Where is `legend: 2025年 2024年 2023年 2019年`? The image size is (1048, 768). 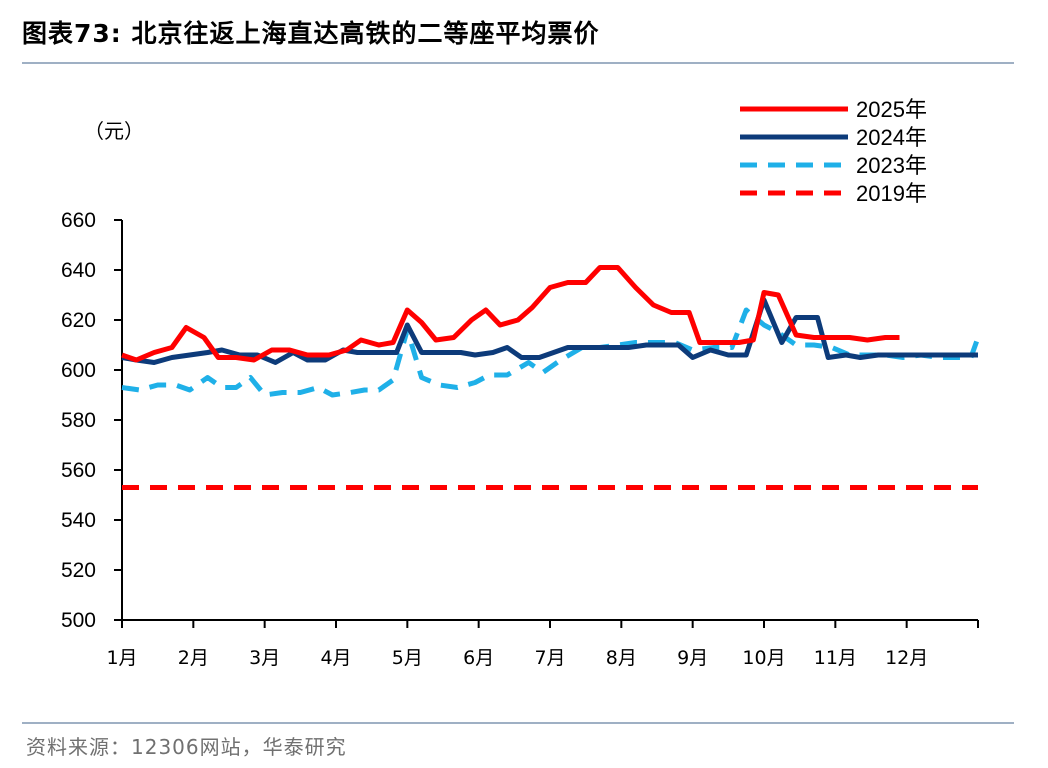 legend: 2025年 2024年 2023年 2019年 is located at coordinates (833, 151).